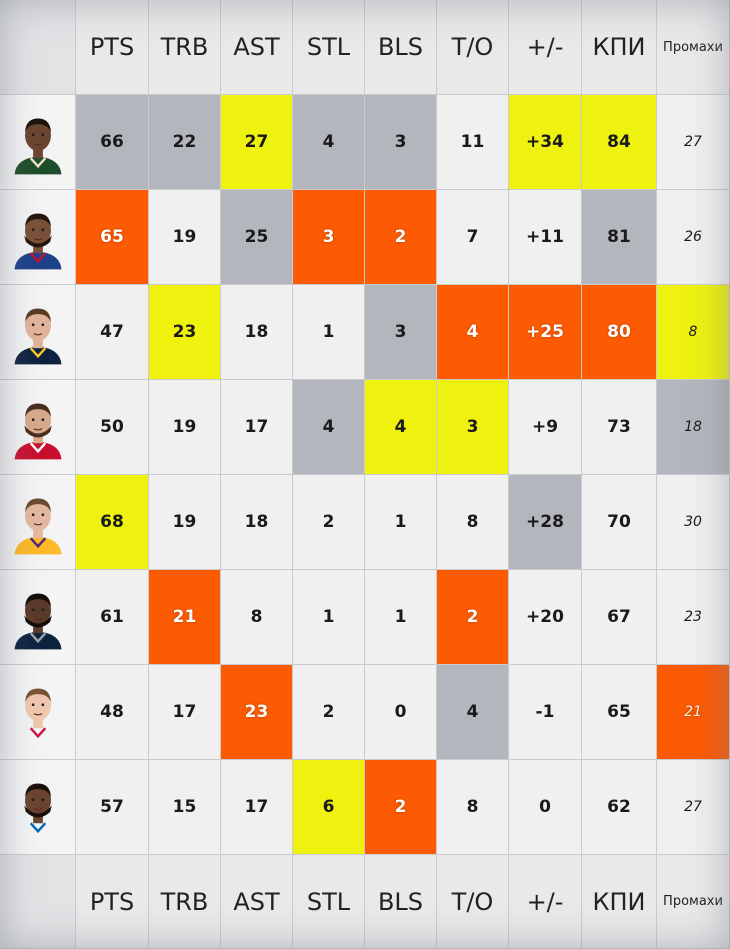 This screenshot has height=949, width=730. I want to click on stat-ast: 25, so click(257, 237).